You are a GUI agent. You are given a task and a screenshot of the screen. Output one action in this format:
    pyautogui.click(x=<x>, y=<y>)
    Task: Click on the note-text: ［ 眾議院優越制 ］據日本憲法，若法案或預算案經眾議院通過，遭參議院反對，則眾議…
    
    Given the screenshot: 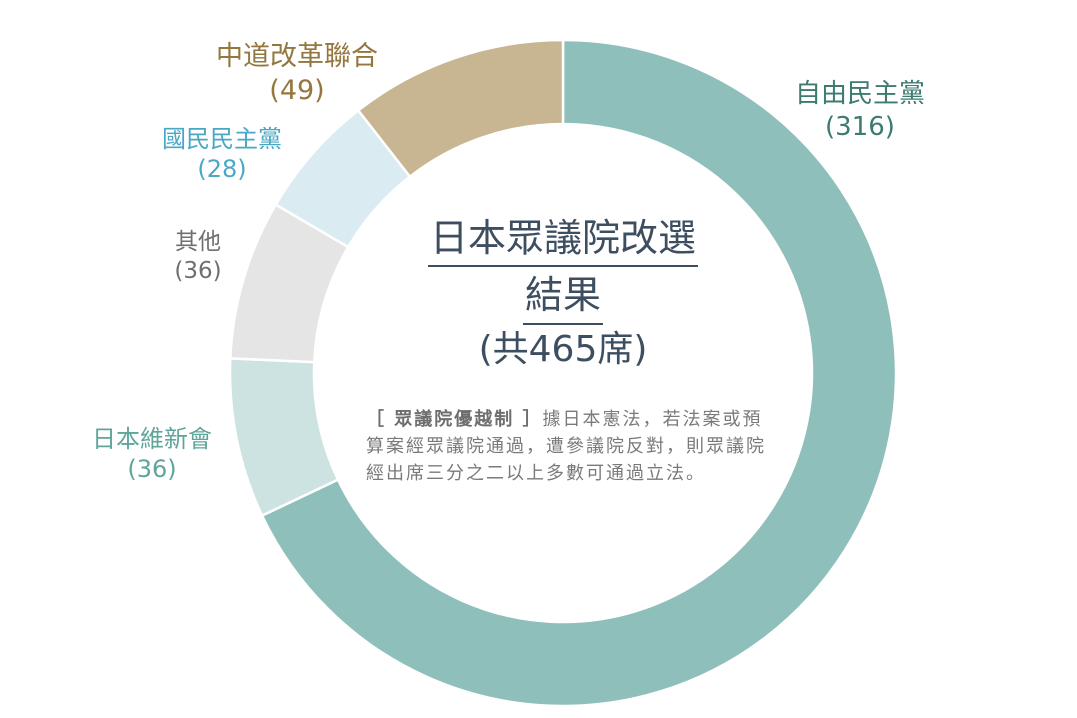 What is the action you would take?
    pyautogui.click(x=568, y=446)
    